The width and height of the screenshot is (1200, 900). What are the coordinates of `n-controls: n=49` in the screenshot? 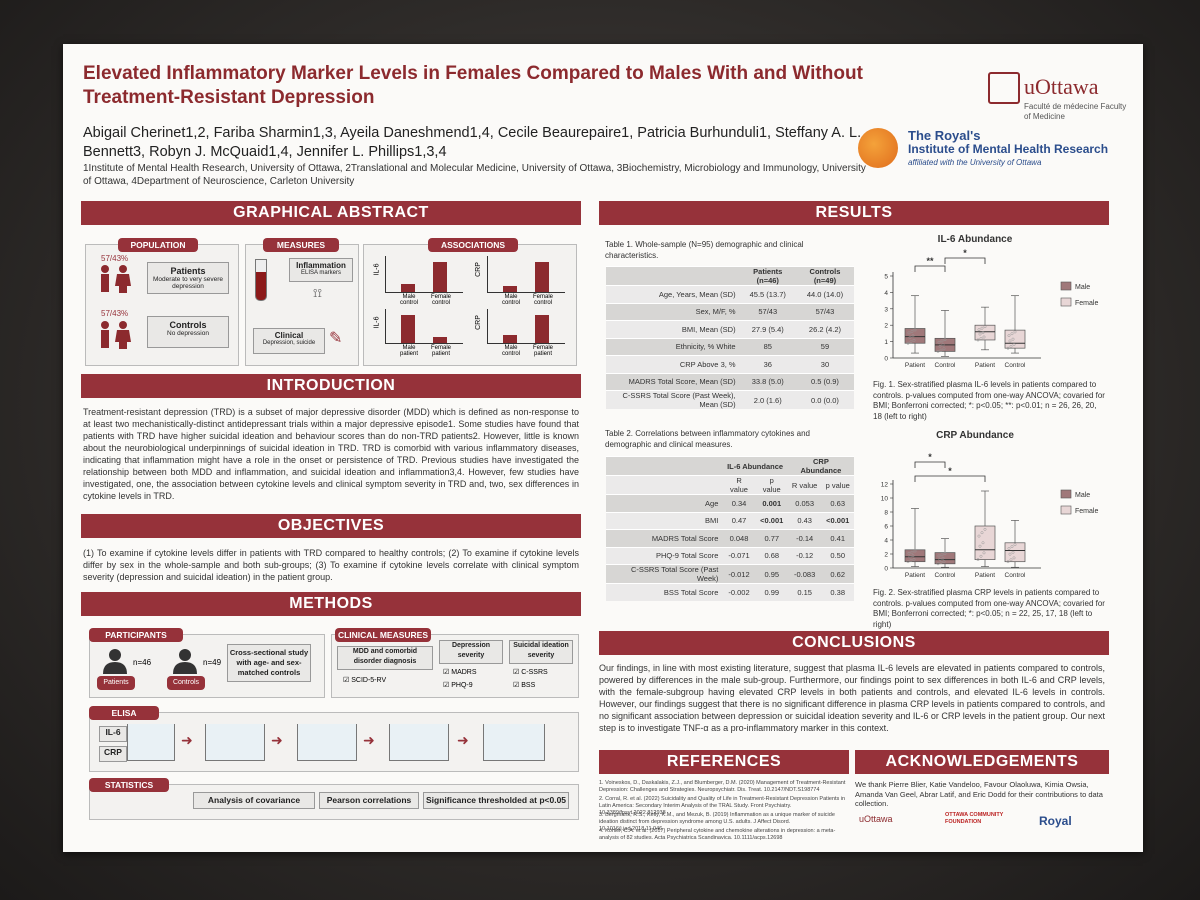 It's located at (212, 662).